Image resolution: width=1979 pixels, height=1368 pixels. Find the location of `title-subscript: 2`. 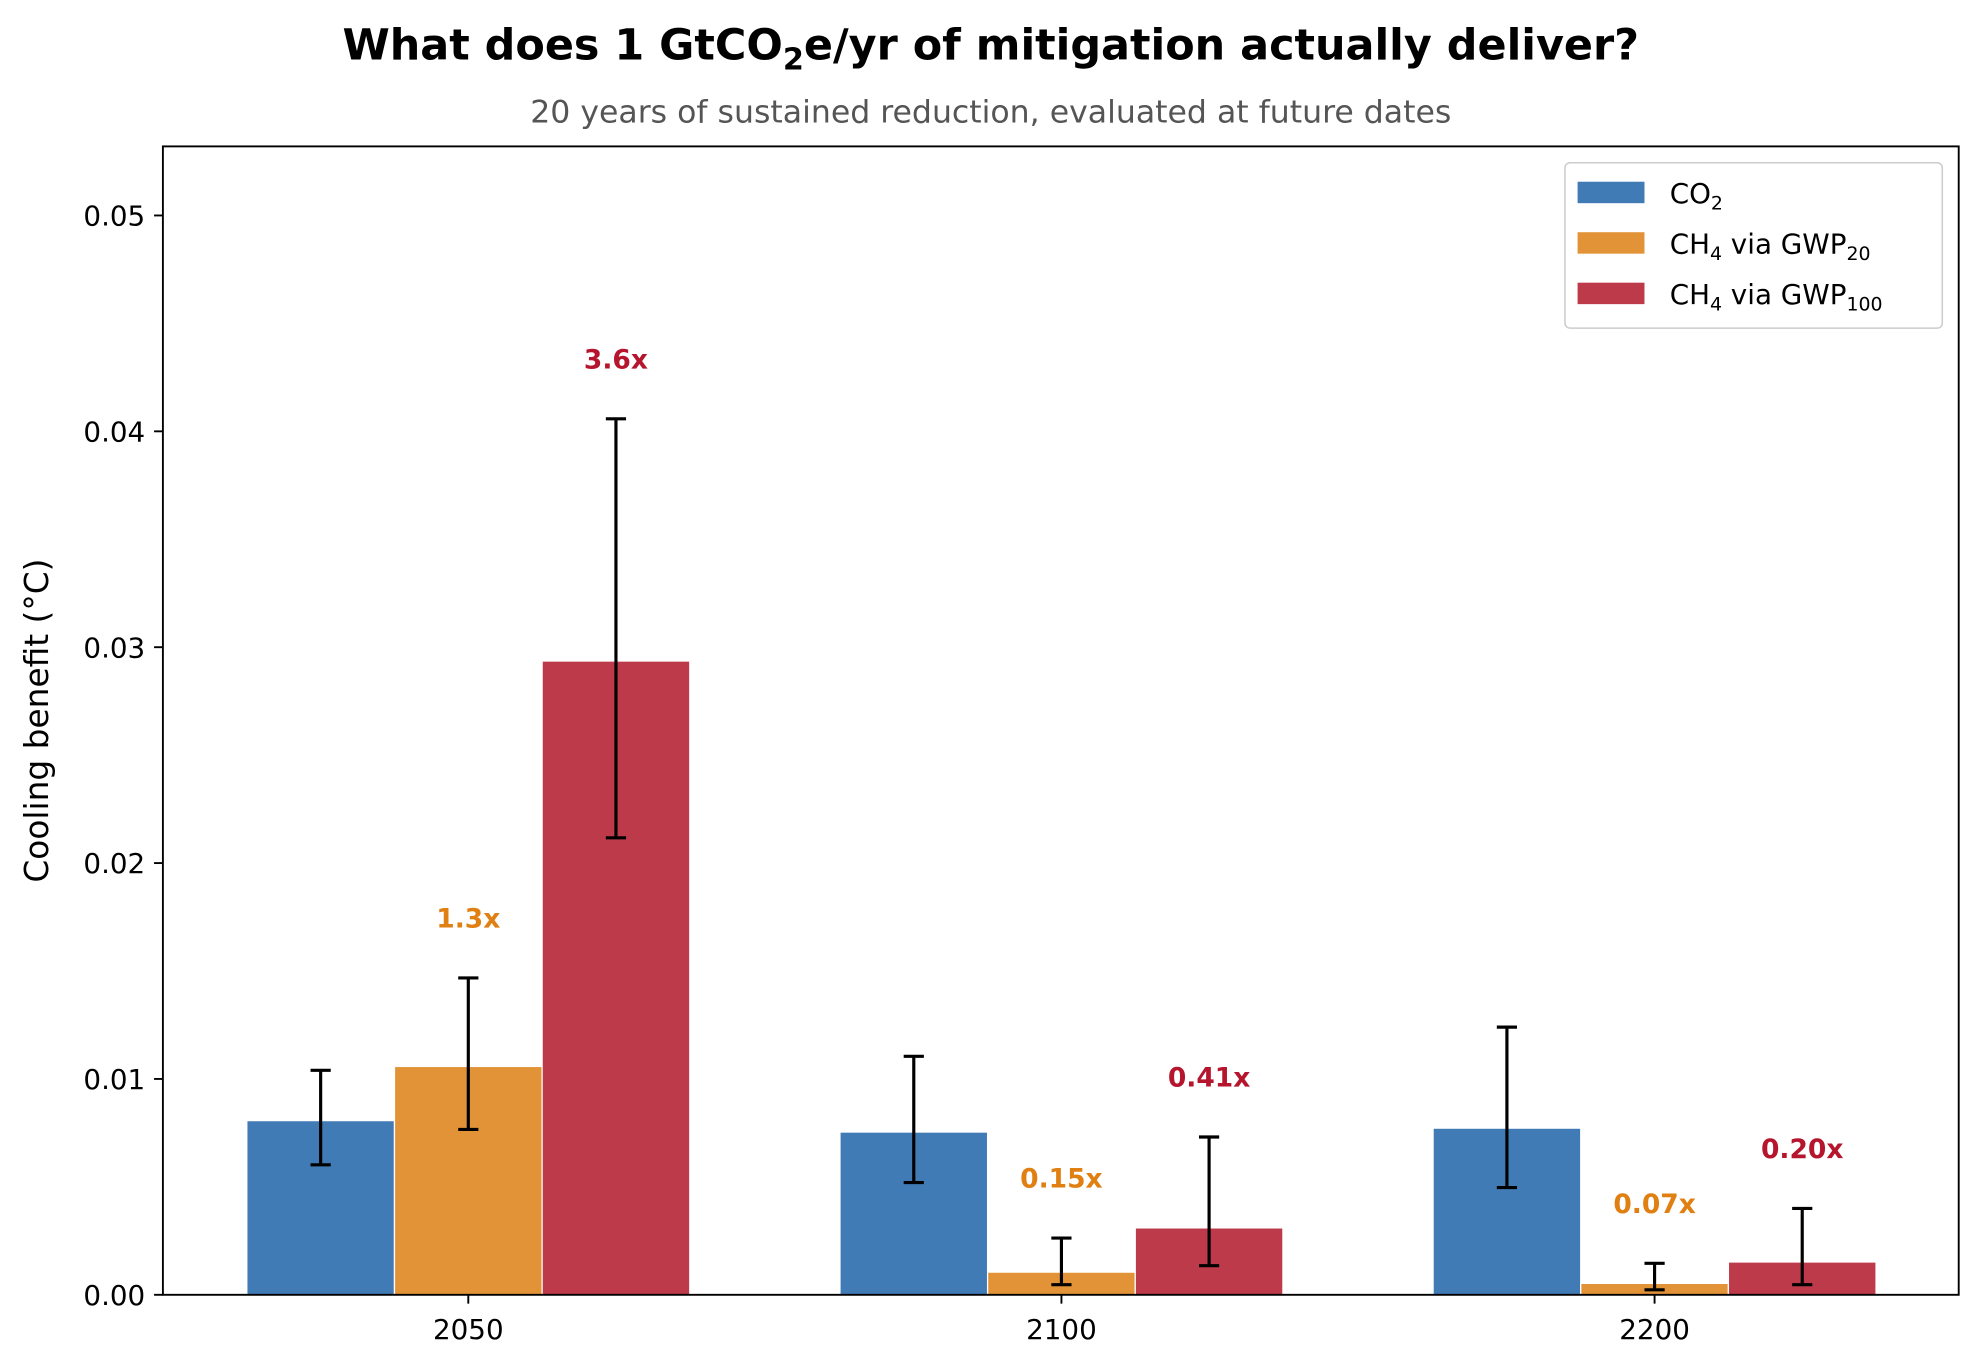

title-subscript: 2 is located at coordinates (793, 59).